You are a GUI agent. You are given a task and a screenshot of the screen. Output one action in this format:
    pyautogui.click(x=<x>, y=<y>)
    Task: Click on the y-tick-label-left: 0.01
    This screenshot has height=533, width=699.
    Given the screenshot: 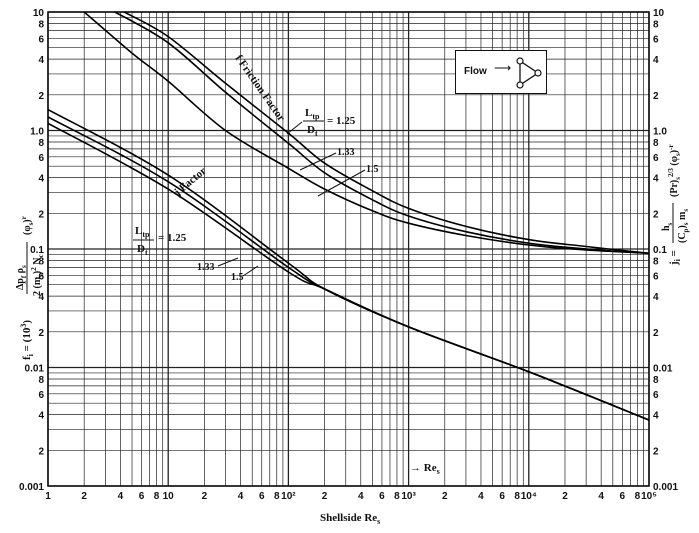 What is the action you would take?
    pyautogui.click(x=35, y=369)
    